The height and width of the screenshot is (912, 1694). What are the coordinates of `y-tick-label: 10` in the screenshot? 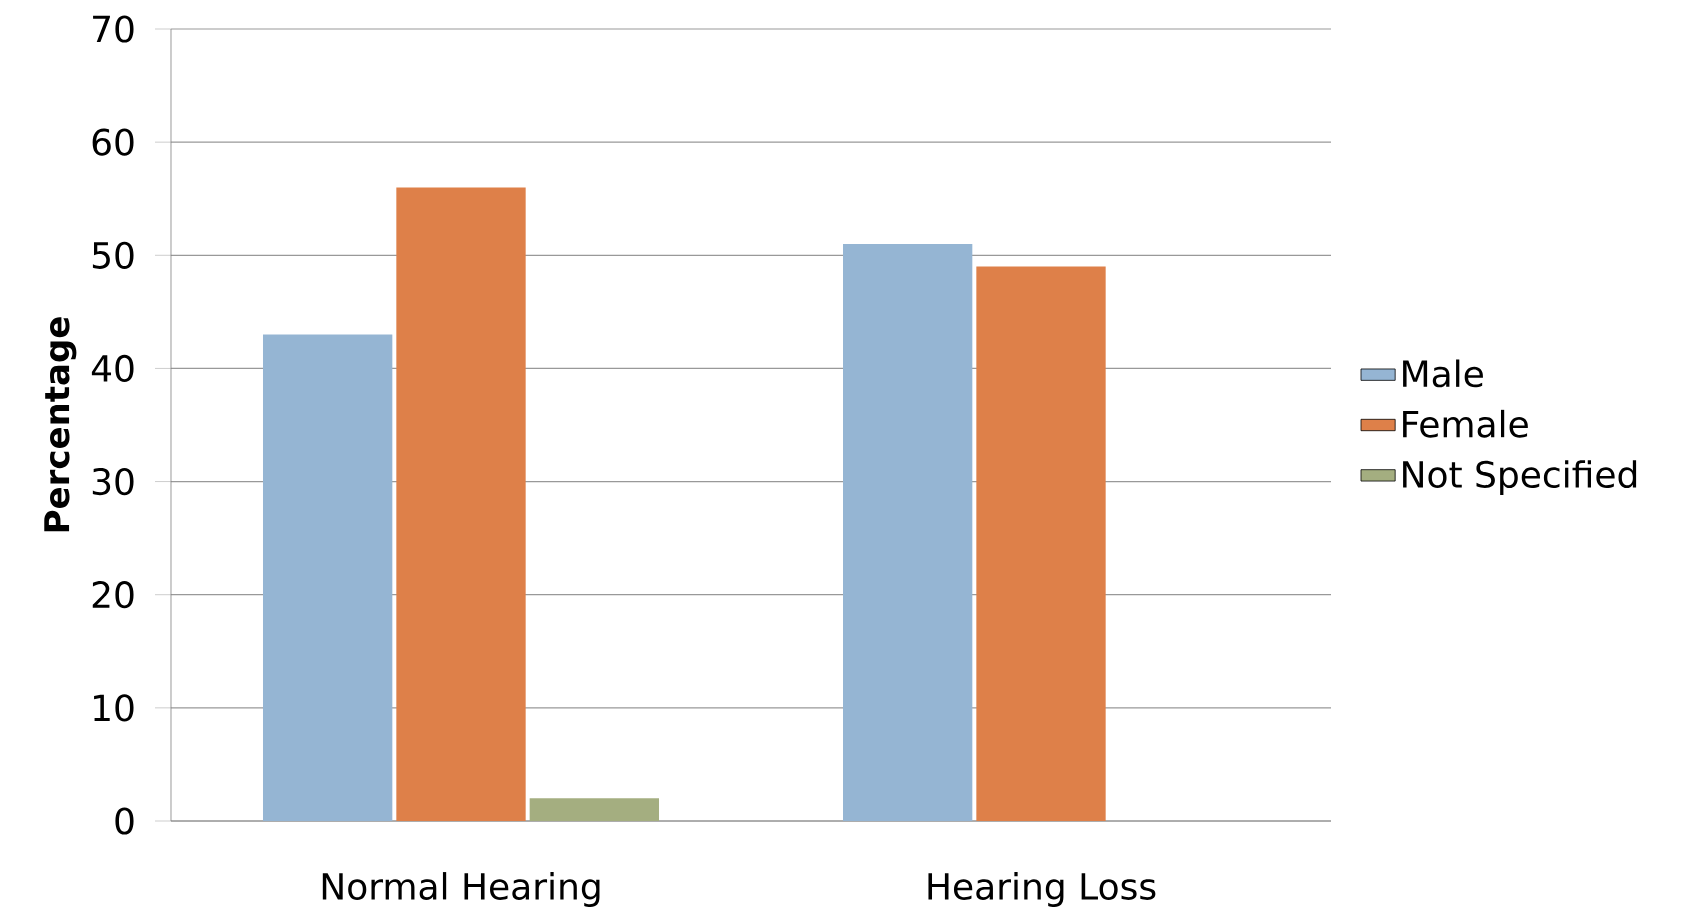 It's located at (114, 708).